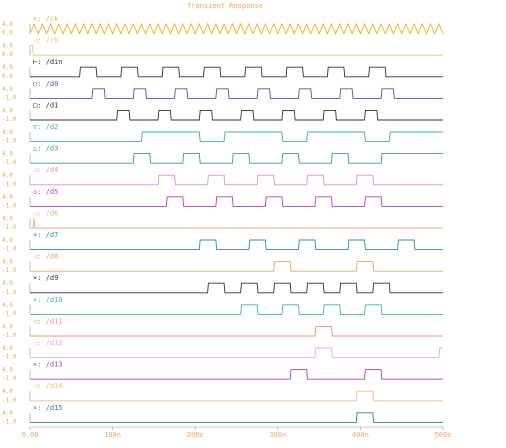 Image resolution: width=506 pixels, height=448 pixels. What do you see at coordinates (225, 6) in the screenshot?
I see `chart-title: Transient Response` at bounding box center [225, 6].